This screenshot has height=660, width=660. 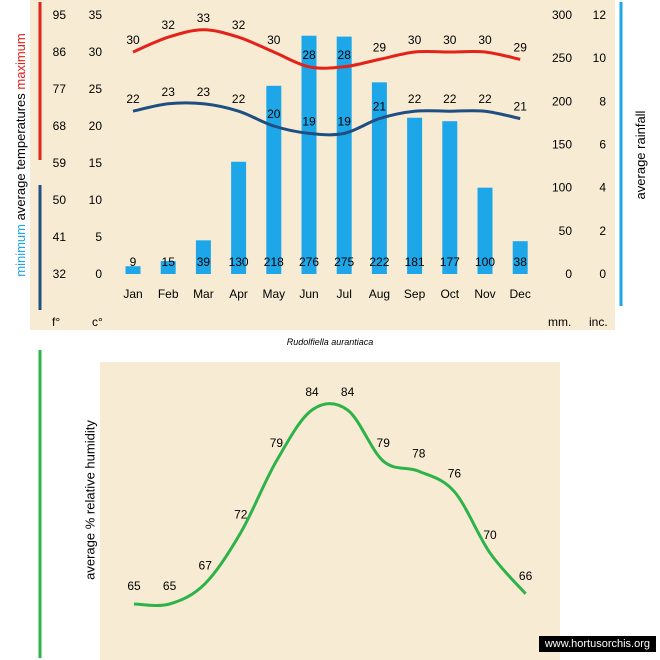 I want to click on mm-tick-label: 250, so click(x=562, y=58).